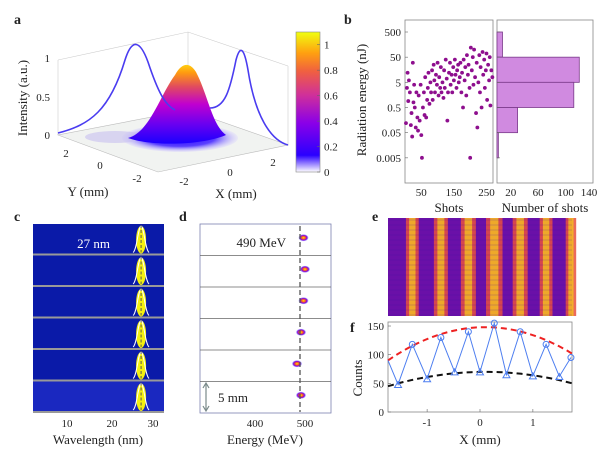 This screenshot has height=451, width=600. What do you see at coordinates (230, 173) in the screenshot?
I see `x-tick: 0` at bounding box center [230, 173].